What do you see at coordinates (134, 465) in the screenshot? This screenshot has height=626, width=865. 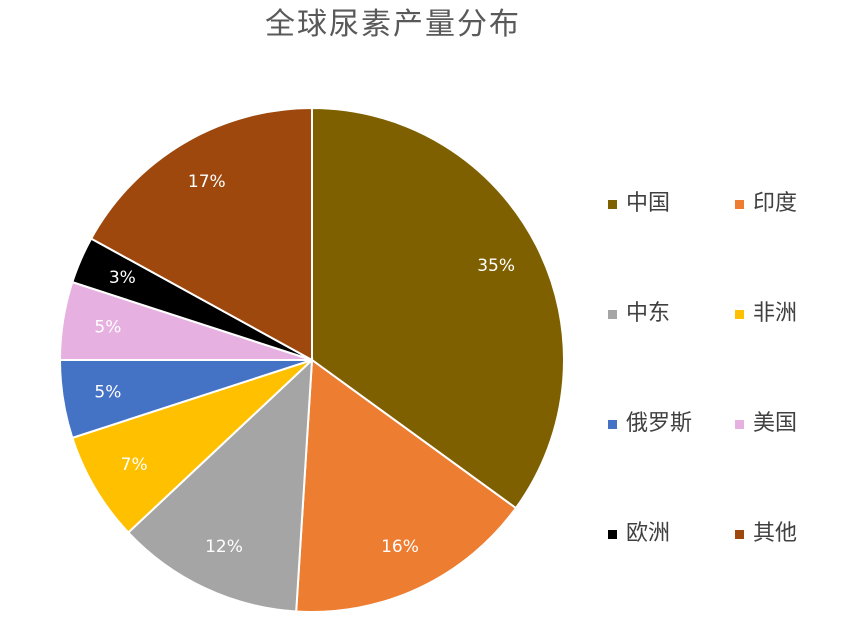 I see `value-label: 7%` at bounding box center [134, 465].